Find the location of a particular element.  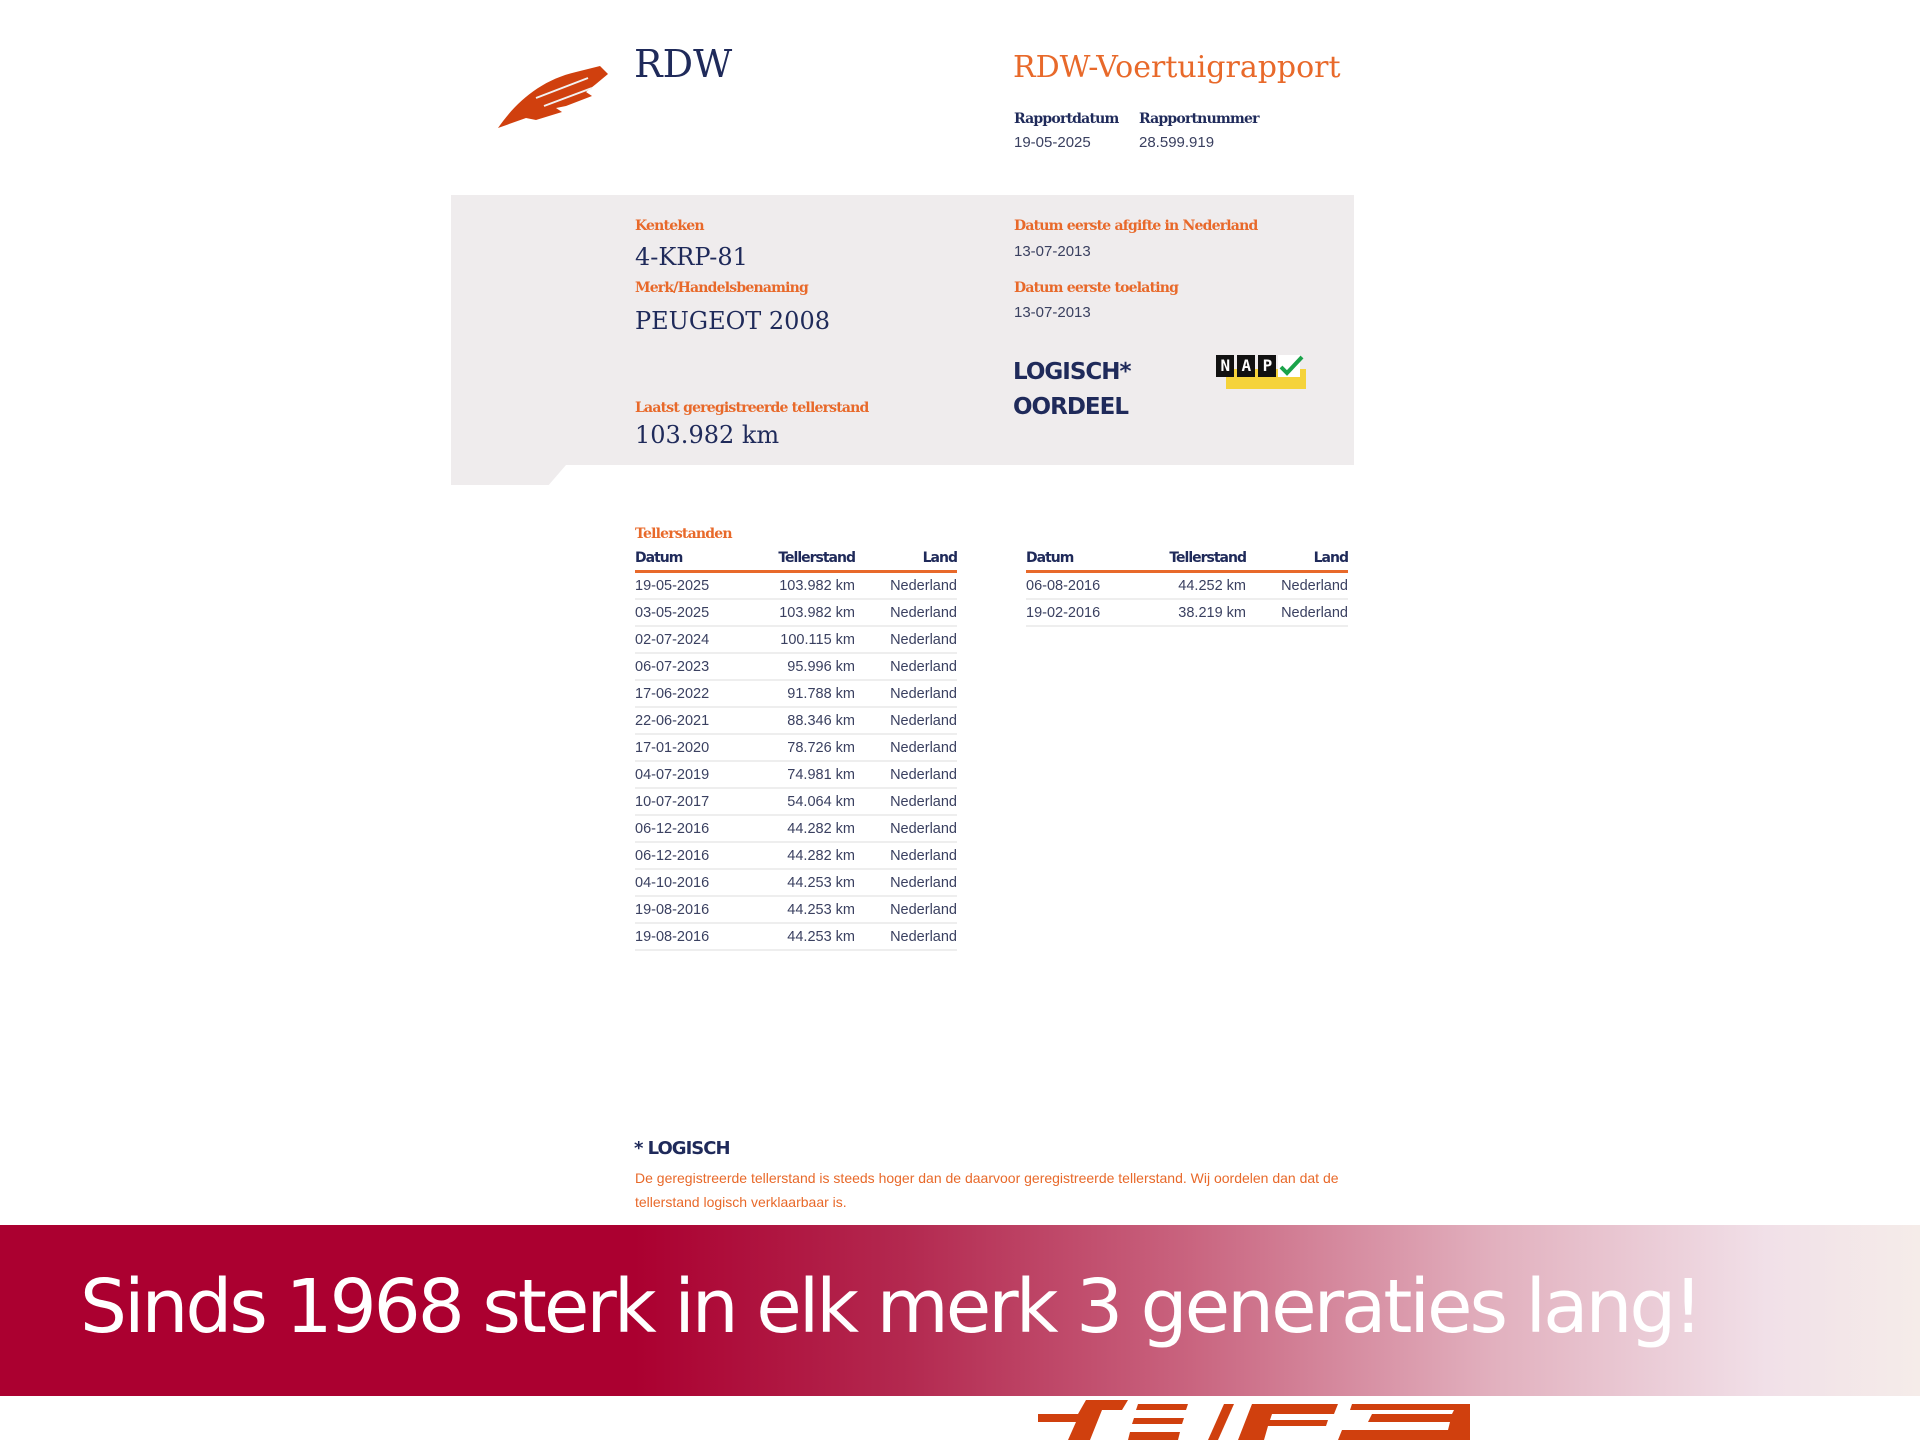

toelating-value: 13-07-2013 is located at coordinates (1052, 312).